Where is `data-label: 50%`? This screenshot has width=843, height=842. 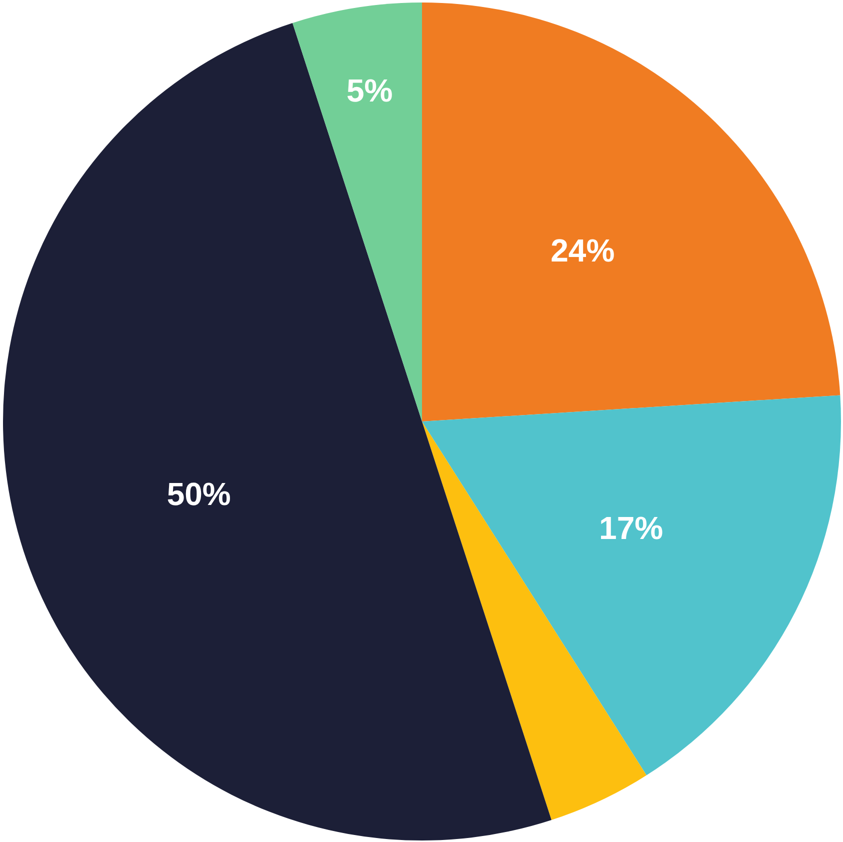 data-label: 50% is located at coordinates (198, 494).